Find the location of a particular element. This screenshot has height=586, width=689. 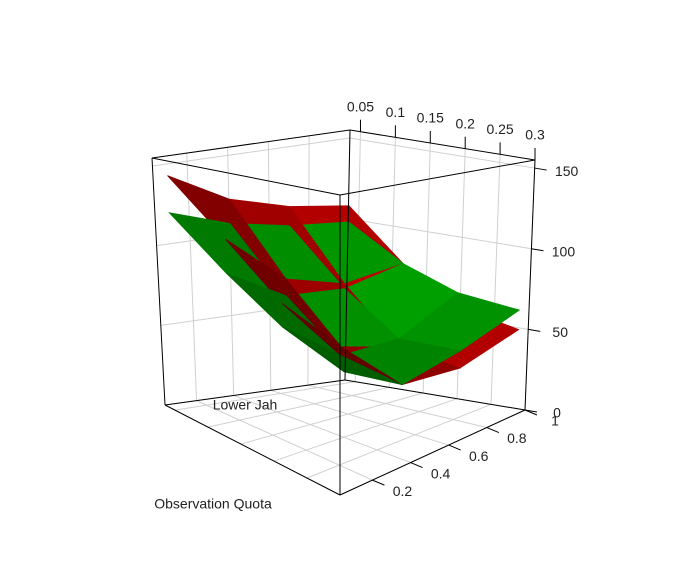

z-tick-label: 150 is located at coordinates (567, 171).